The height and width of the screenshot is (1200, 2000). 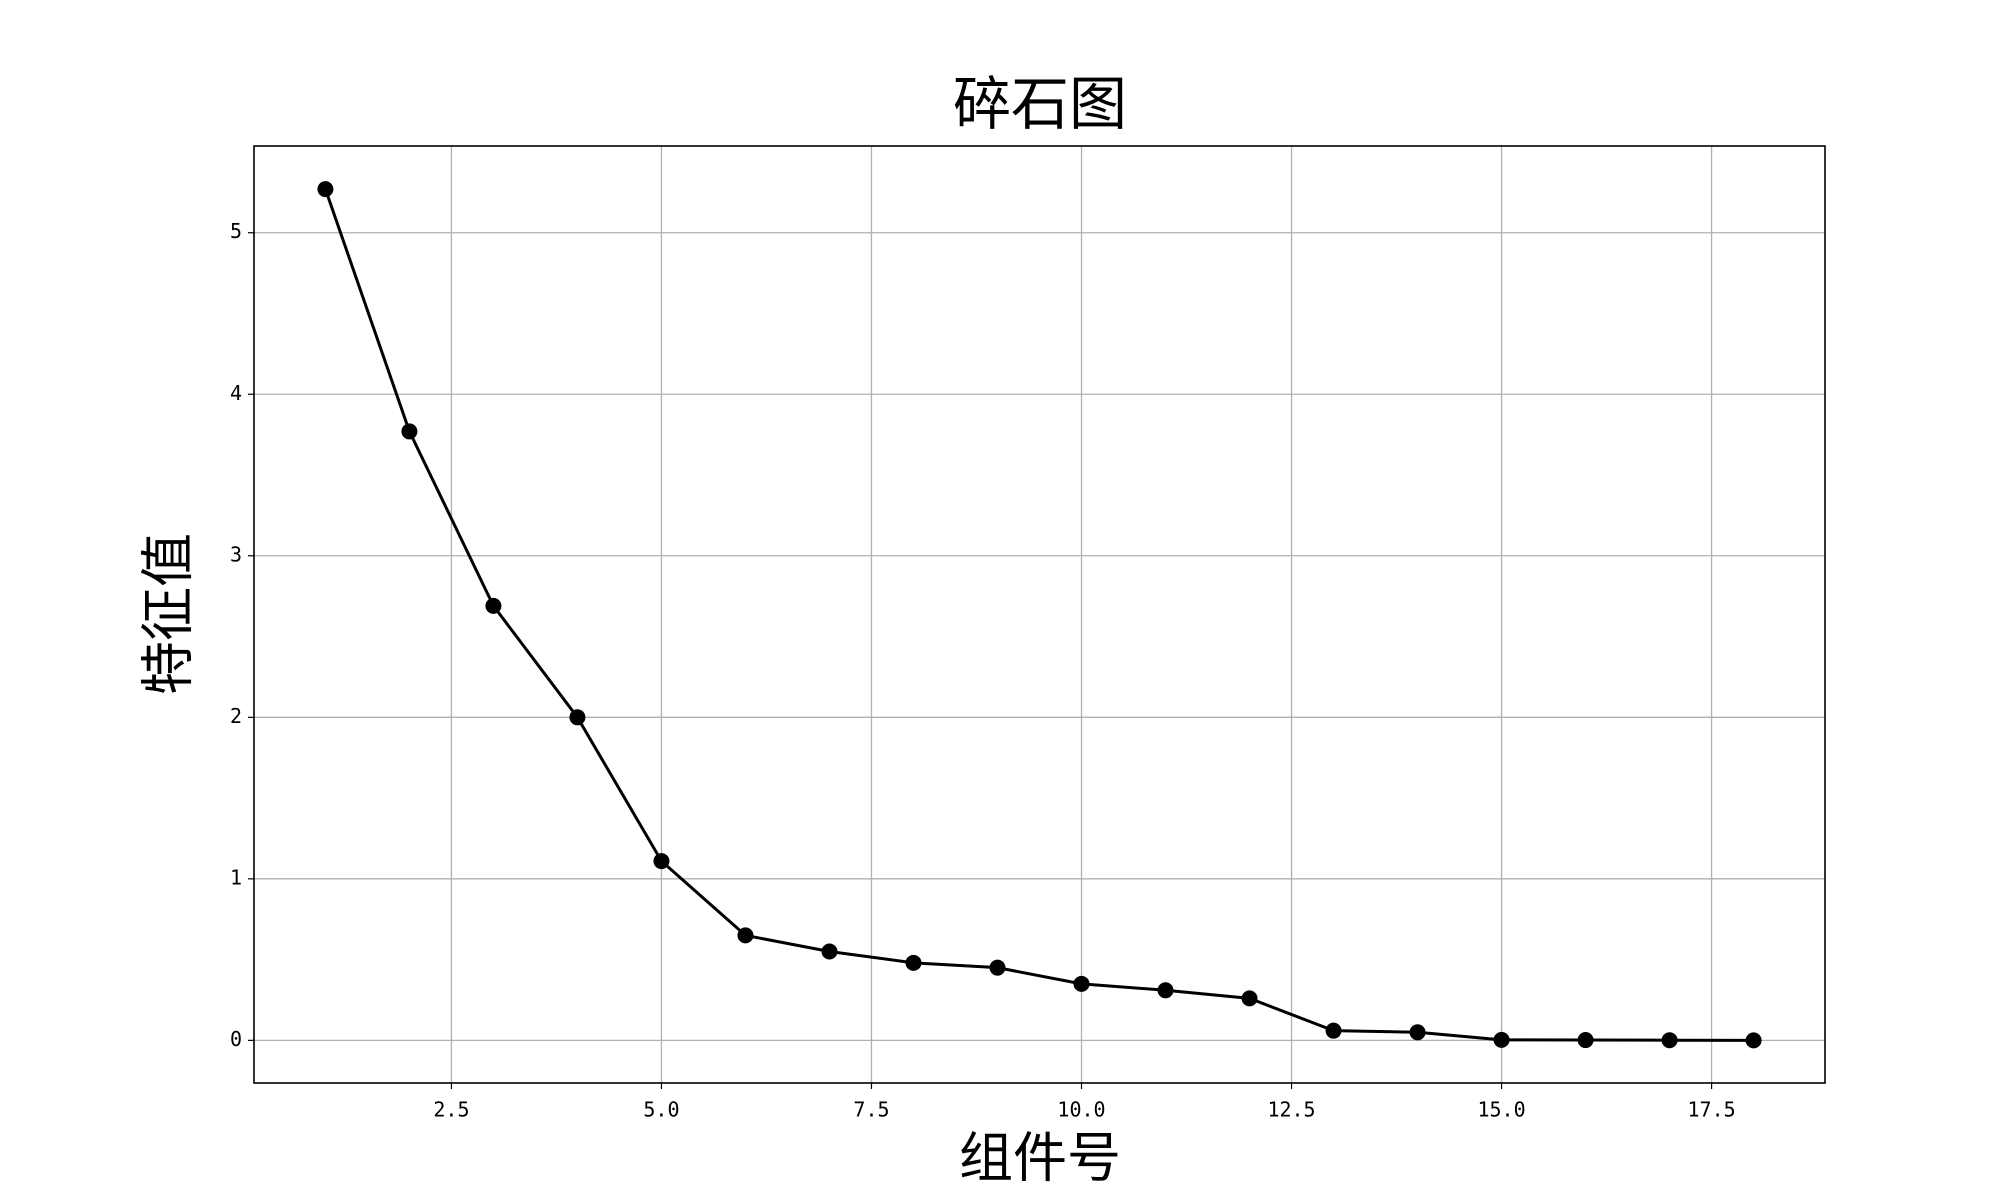 I want to click on y-tick-label: 0, so click(x=236, y=1039).